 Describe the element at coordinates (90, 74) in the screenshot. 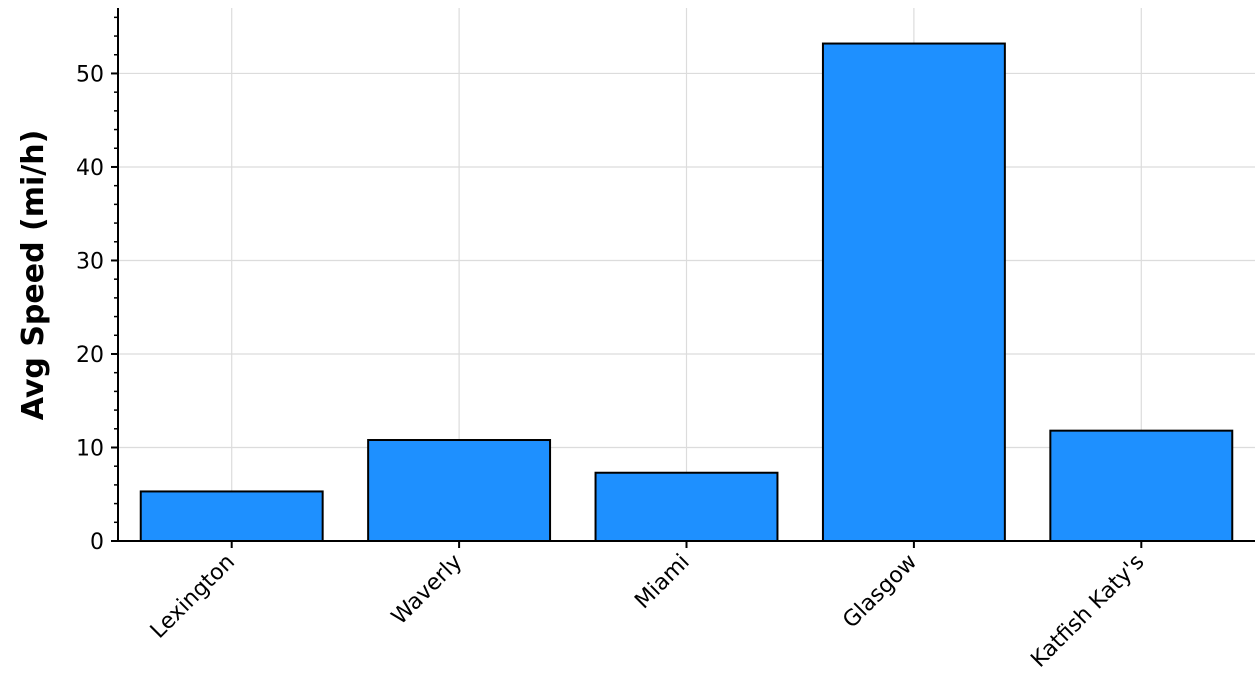

I see `y-tick-label: 50` at that location.